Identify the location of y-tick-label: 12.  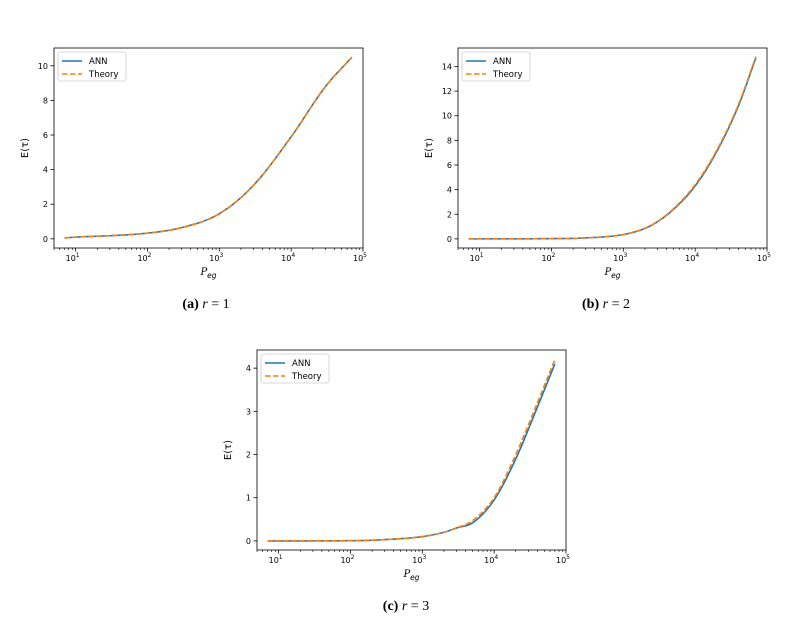
(447, 91).